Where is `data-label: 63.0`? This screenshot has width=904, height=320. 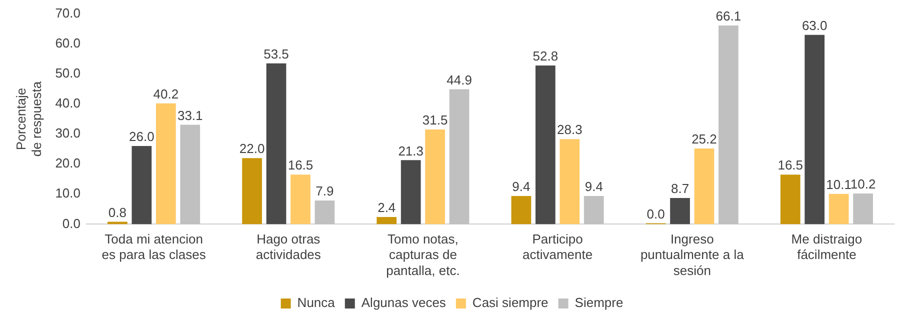 data-label: 63.0 is located at coordinates (815, 25).